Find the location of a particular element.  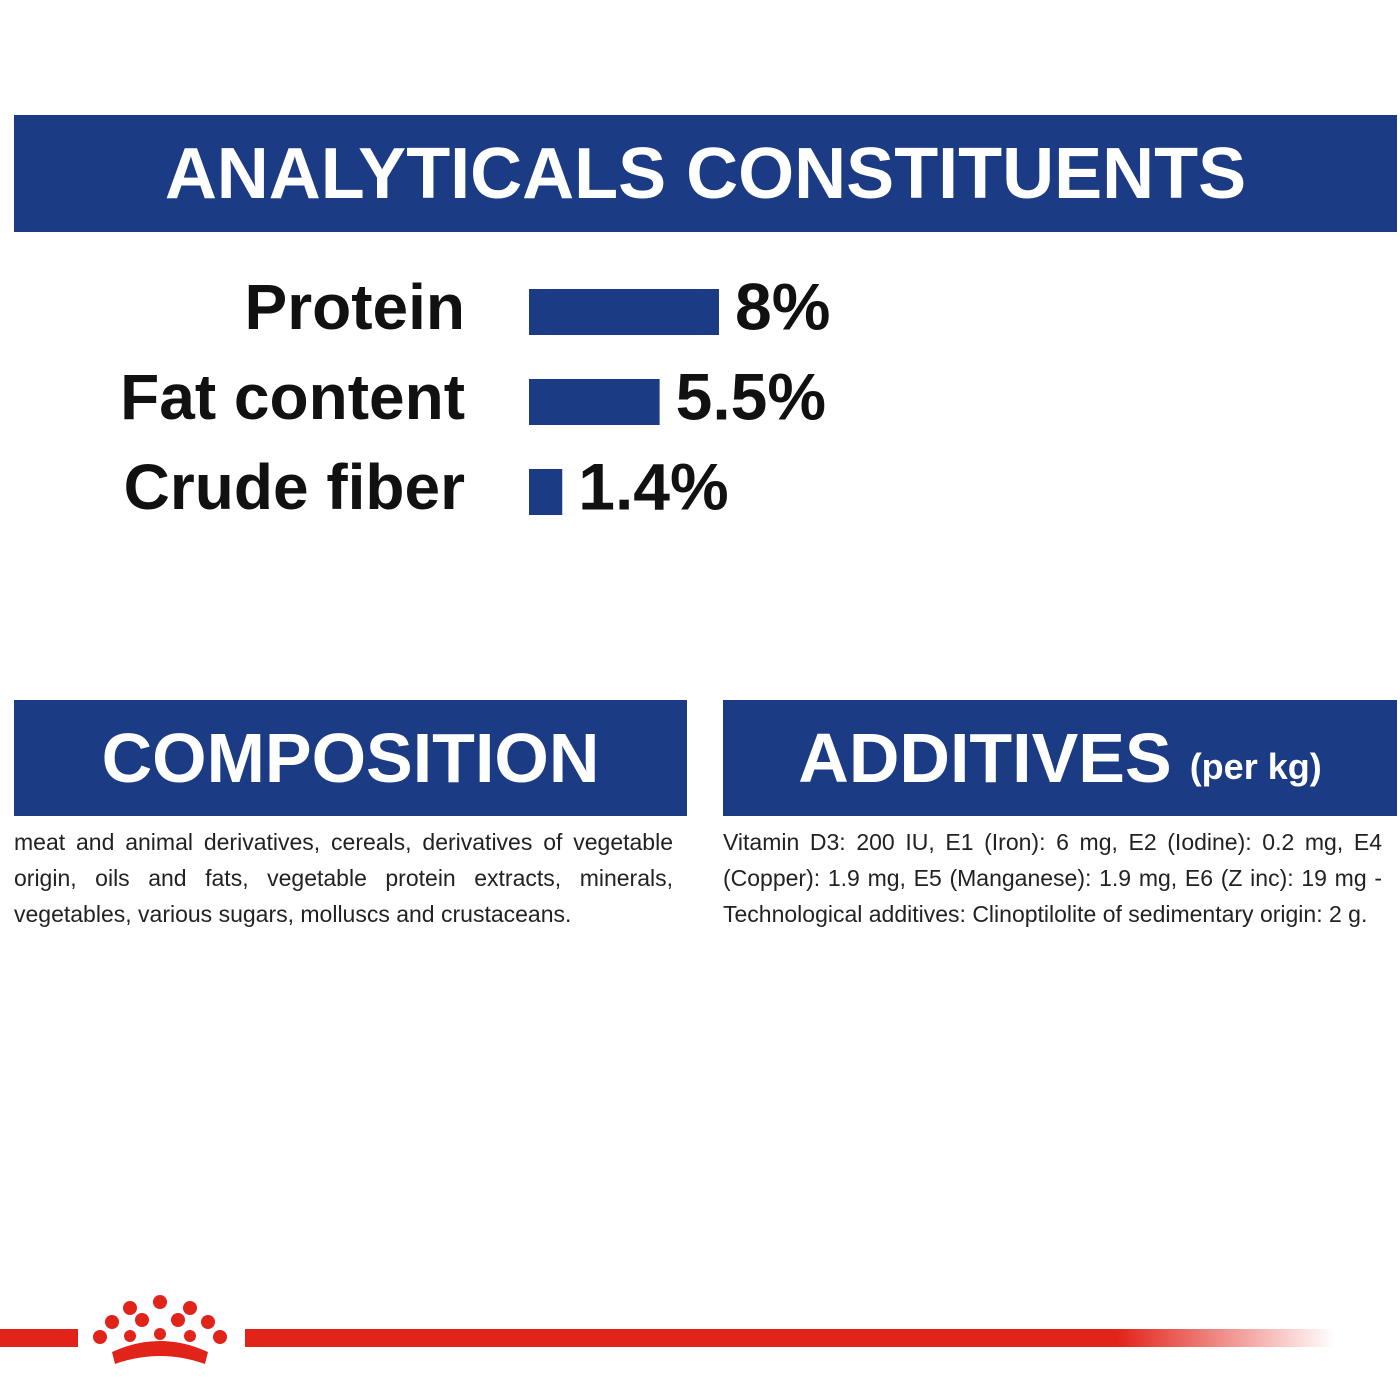

additives-band: ADDITIVES (per kg) is located at coordinates (1060, 758).